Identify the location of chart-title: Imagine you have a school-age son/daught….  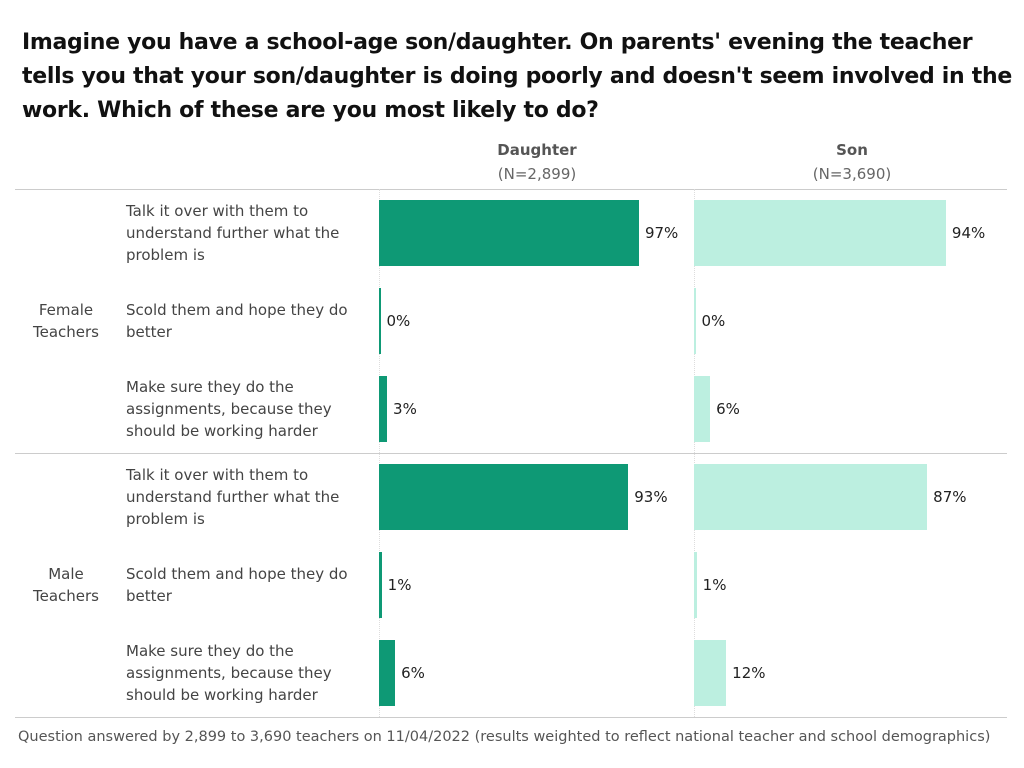
(517, 76).